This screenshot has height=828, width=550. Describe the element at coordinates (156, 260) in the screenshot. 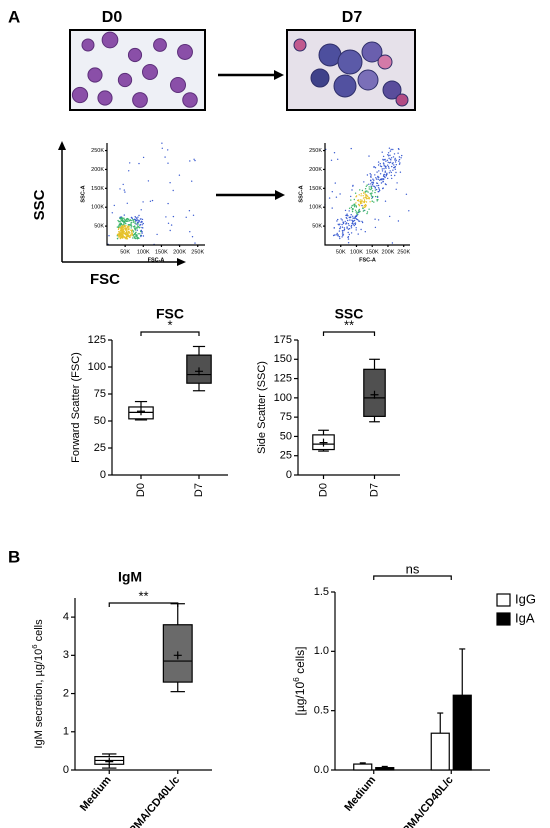

I see `x-axis-title: FSC-A` at that location.